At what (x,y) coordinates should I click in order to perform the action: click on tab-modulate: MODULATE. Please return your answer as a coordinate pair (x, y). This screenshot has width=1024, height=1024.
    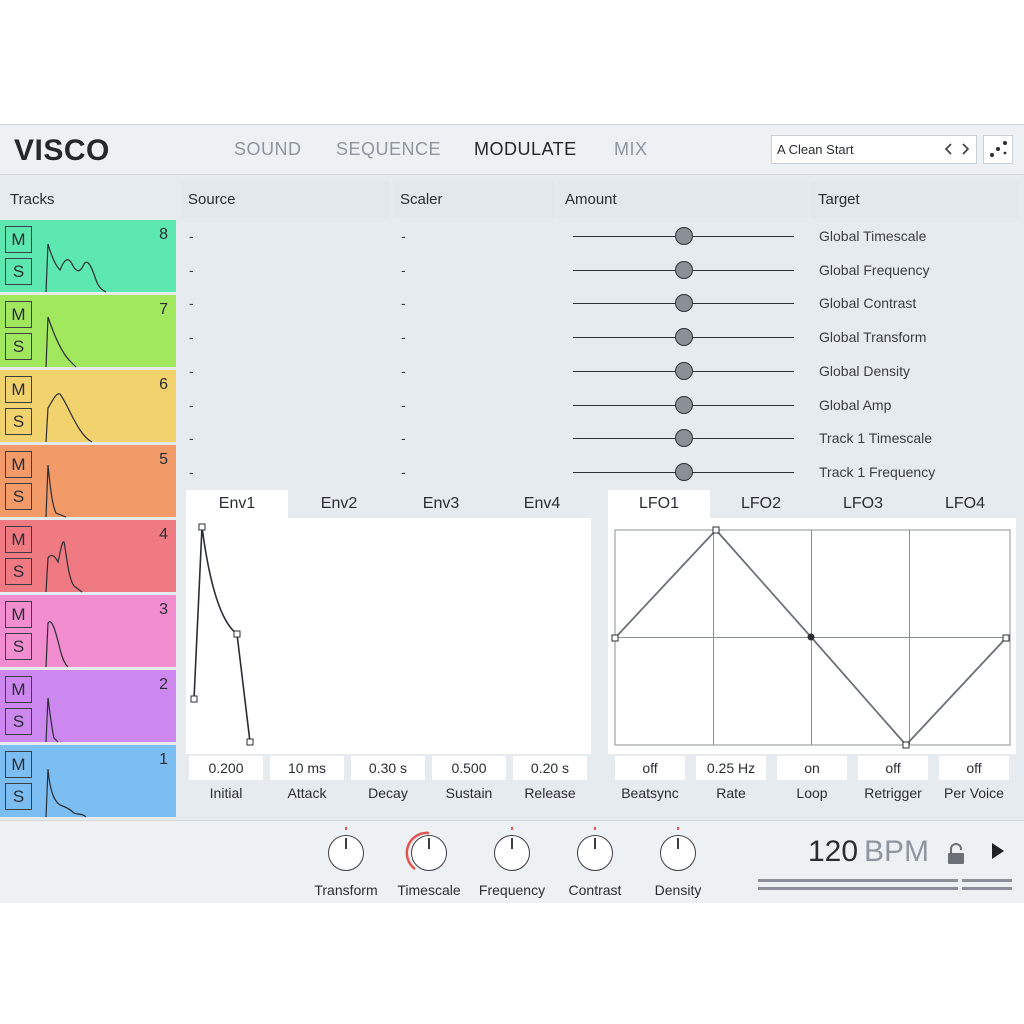
    Looking at the image, I should click on (525, 149).